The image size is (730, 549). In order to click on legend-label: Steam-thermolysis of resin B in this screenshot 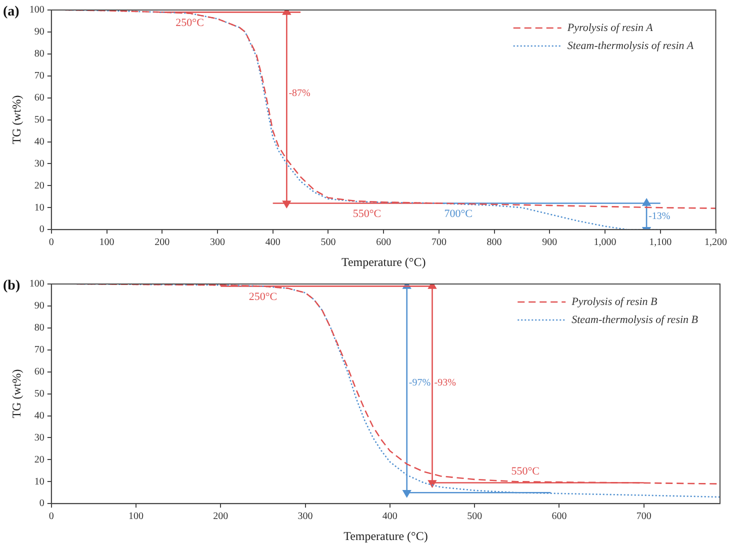, I will do `click(635, 320)`.